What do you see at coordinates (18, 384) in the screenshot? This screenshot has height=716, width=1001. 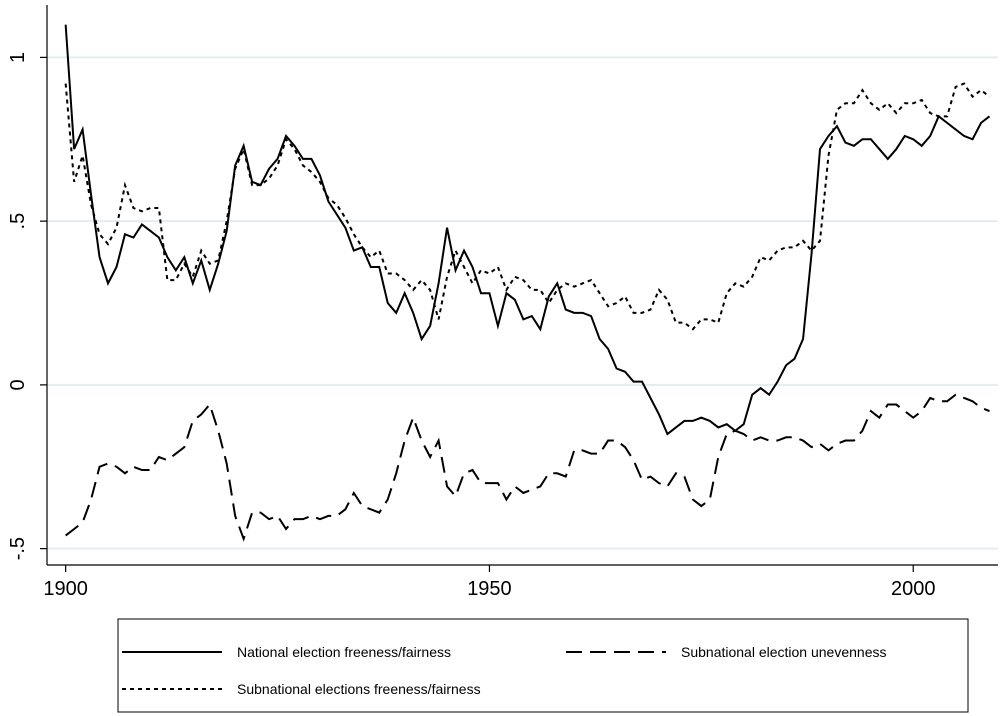 I see `y-tick-label: 0` at bounding box center [18, 384].